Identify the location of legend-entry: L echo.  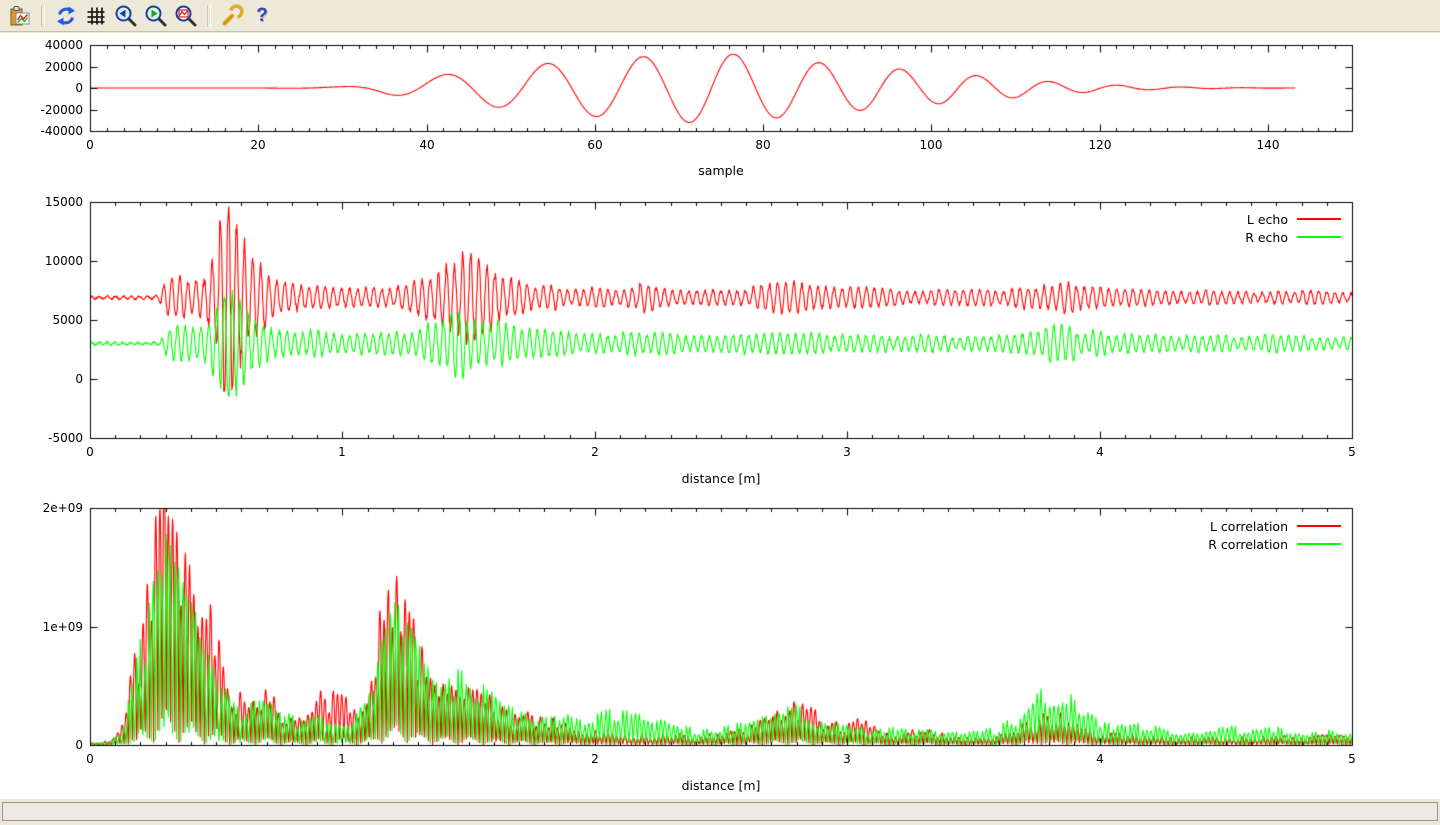
(1216, 219).